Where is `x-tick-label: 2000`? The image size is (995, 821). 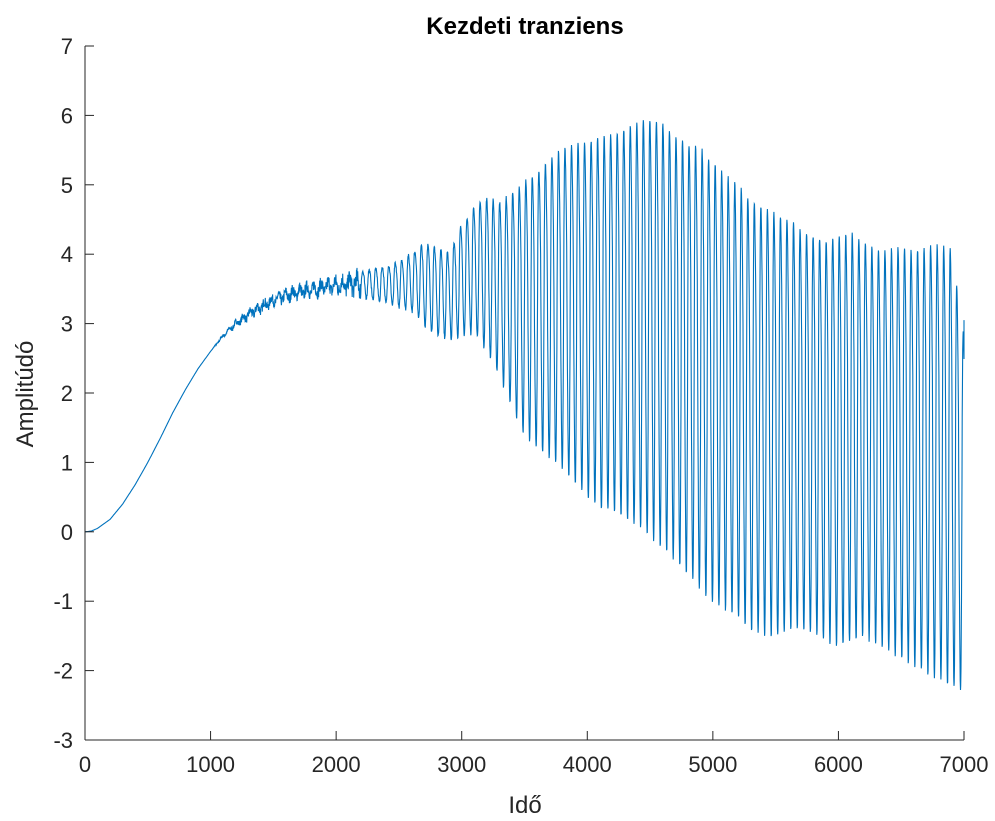 x-tick-label: 2000 is located at coordinates (336, 764).